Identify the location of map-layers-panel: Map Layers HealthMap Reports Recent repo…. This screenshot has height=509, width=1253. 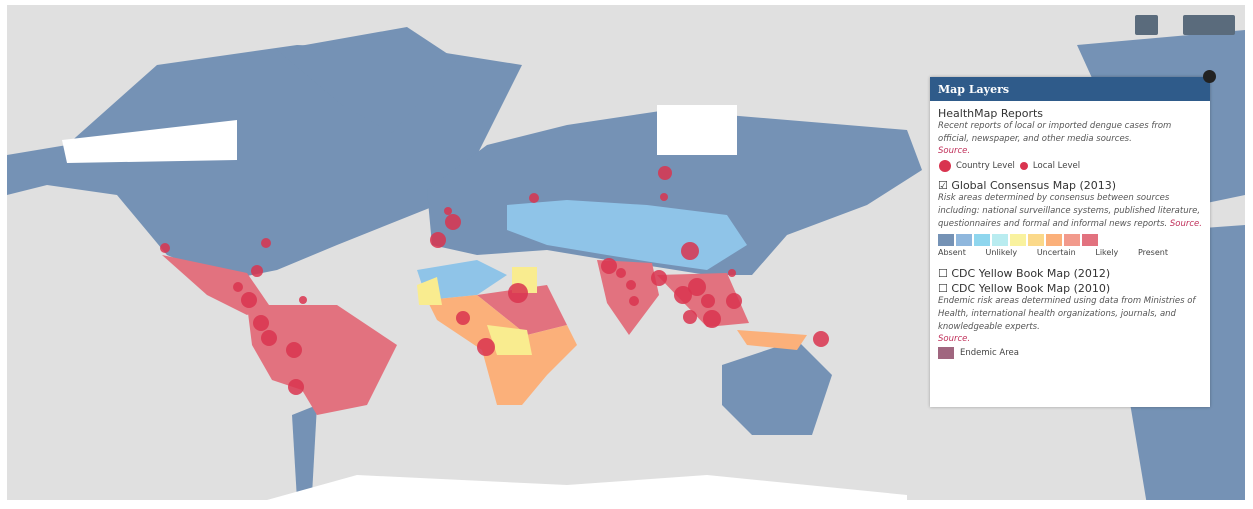
(1070, 242).